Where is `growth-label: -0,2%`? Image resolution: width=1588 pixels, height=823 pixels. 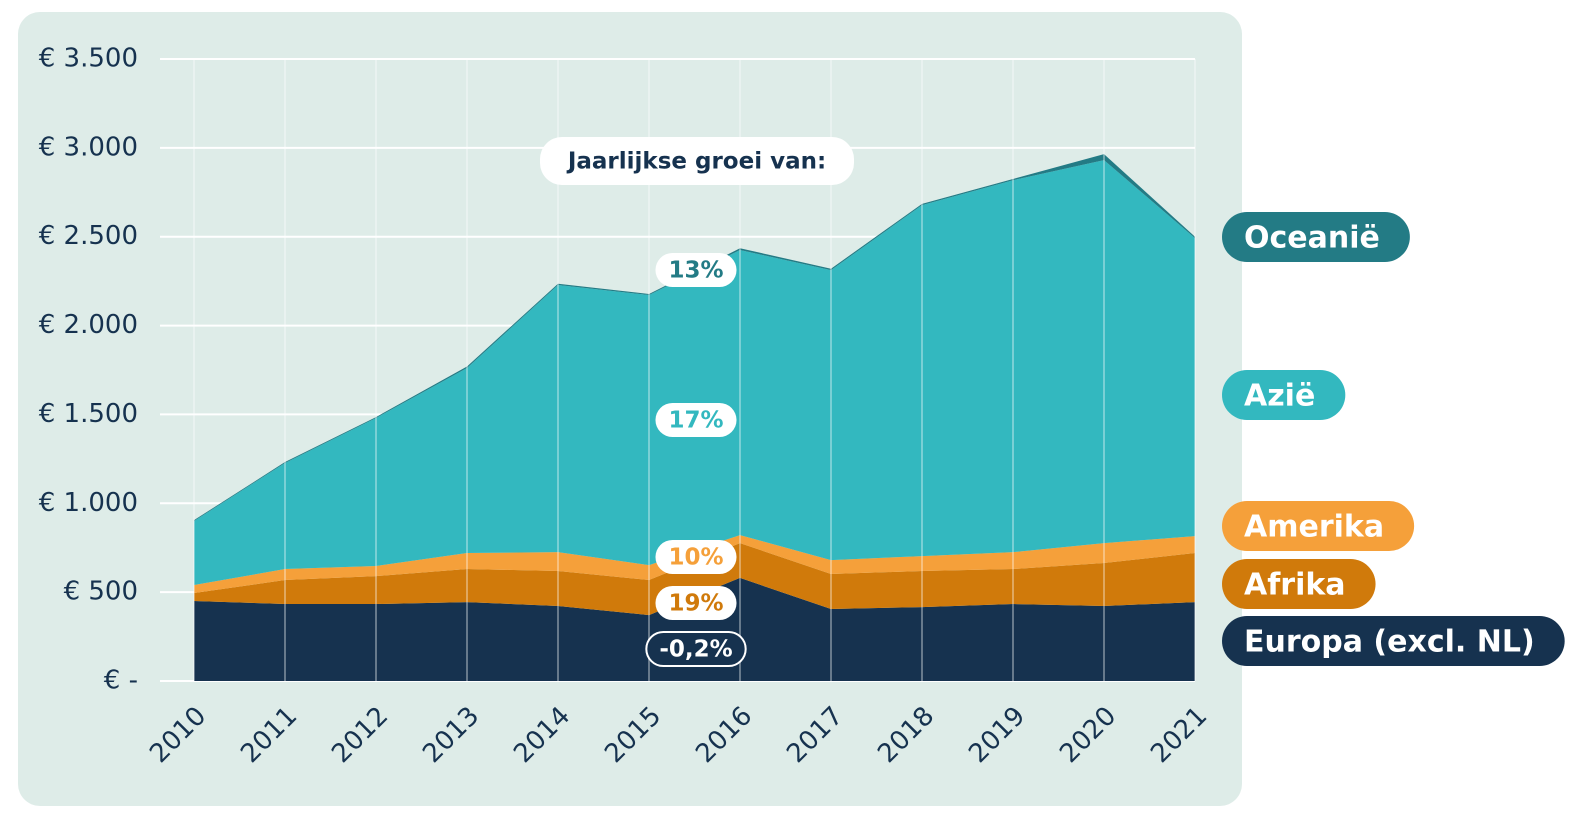 growth-label: -0,2% is located at coordinates (696, 649).